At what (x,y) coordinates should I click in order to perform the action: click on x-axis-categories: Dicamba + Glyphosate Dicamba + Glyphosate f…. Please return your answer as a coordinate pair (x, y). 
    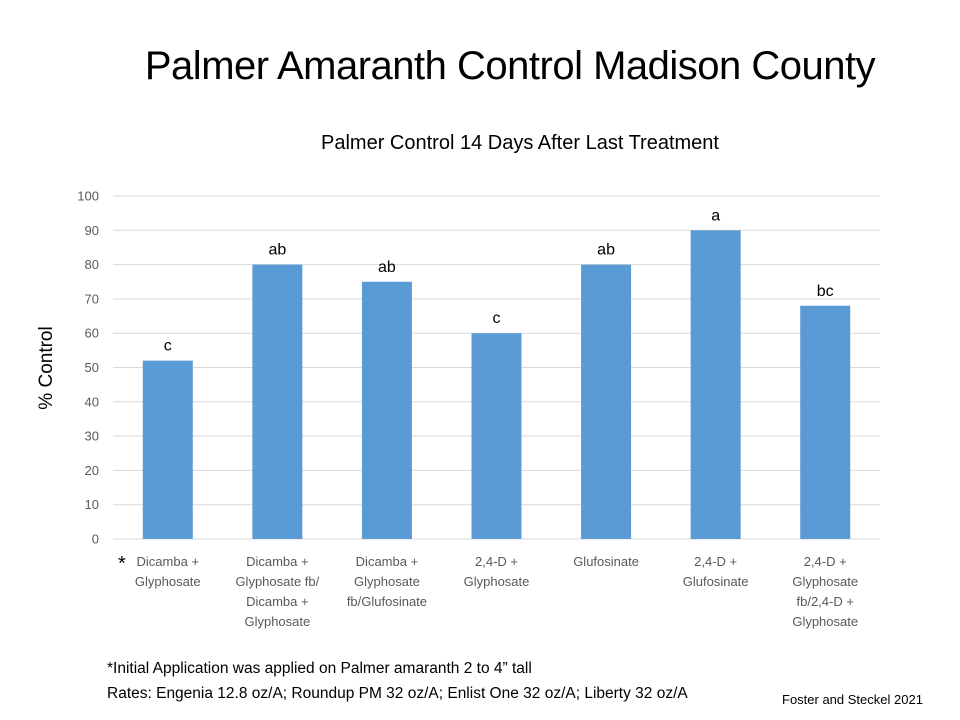
    Looking at the image, I should click on (496, 591).